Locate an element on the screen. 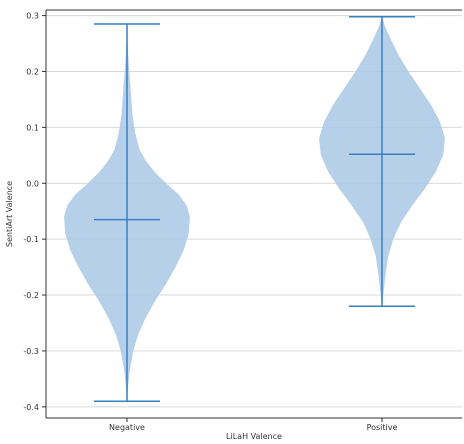  y-tick-label: 0.3 is located at coordinates (32, 16).